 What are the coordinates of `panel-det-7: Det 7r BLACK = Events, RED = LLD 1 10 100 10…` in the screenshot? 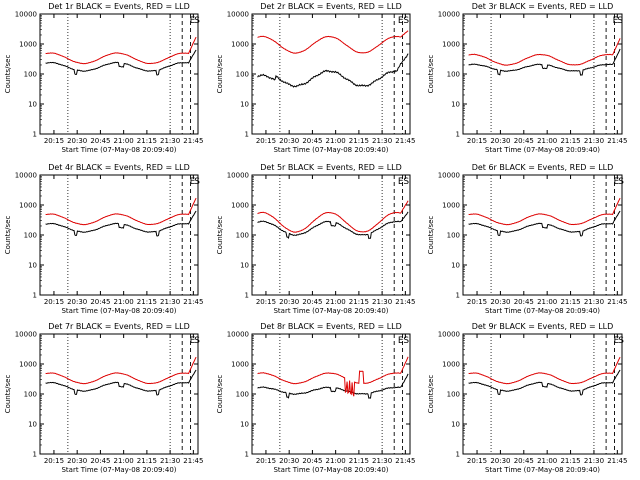 It's located at (103, 398).